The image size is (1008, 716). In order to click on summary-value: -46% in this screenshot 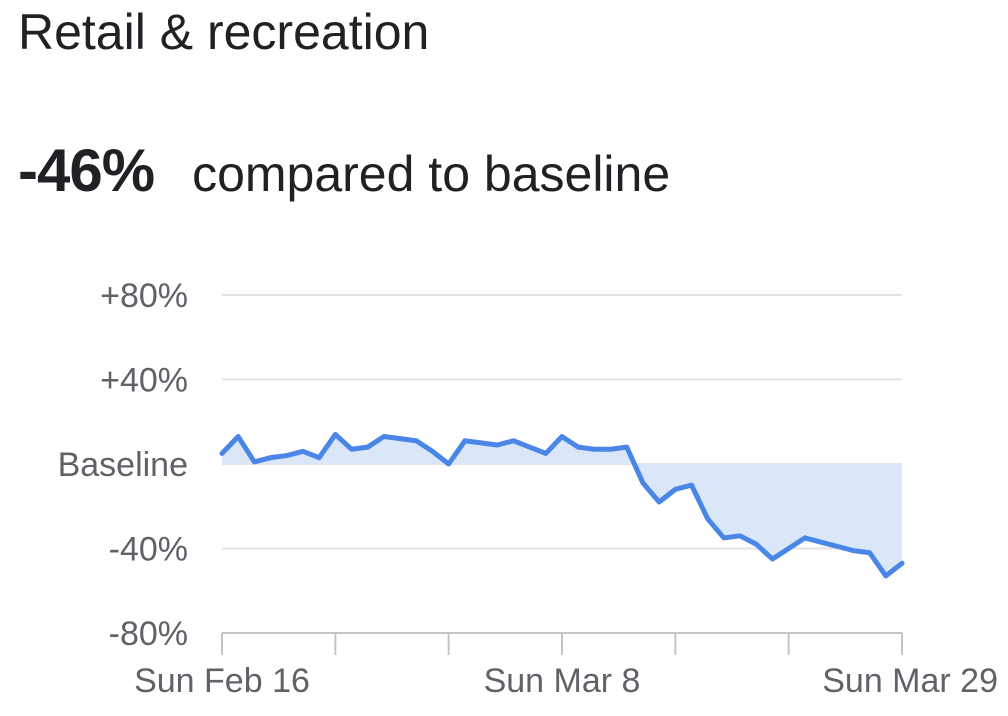, I will do `click(86, 170)`.